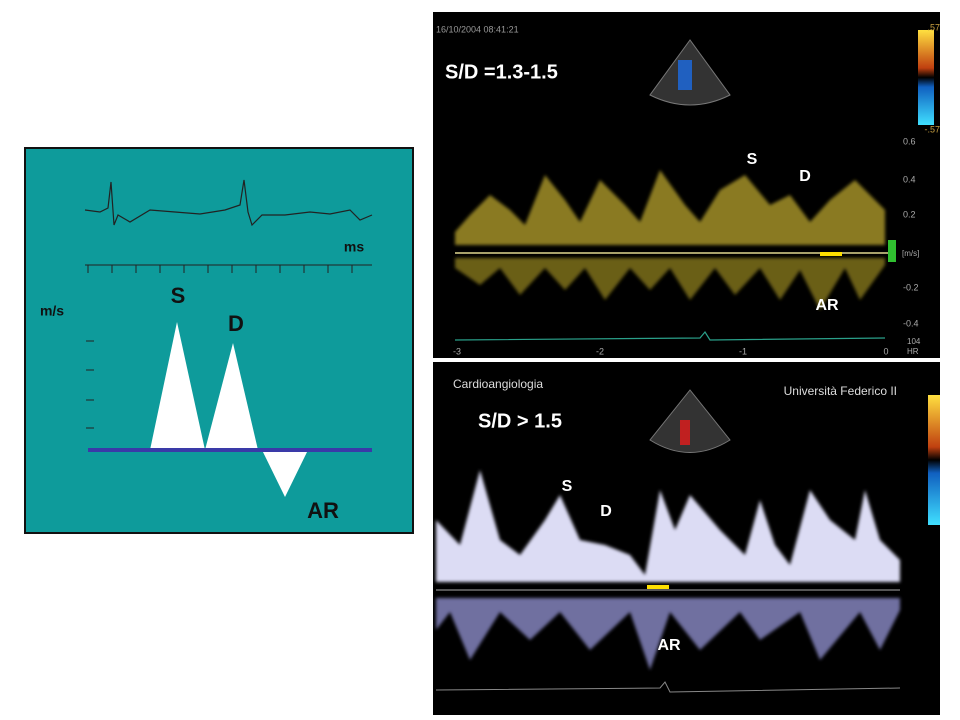 This screenshot has width=960, height=720. Describe the element at coordinates (498, 384) in the screenshot. I see `left-caption: Cardioangiologia` at that location.